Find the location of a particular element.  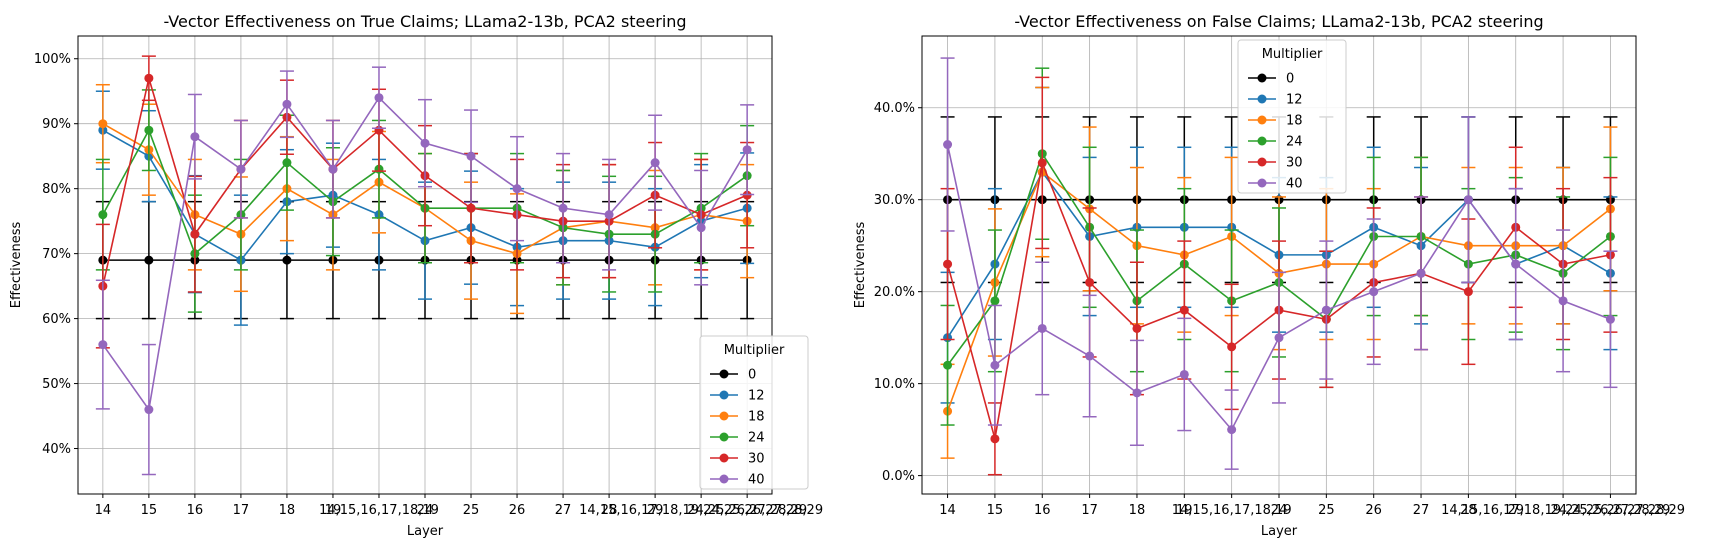

y-tick-label: 70% is located at coordinates (56, 254).